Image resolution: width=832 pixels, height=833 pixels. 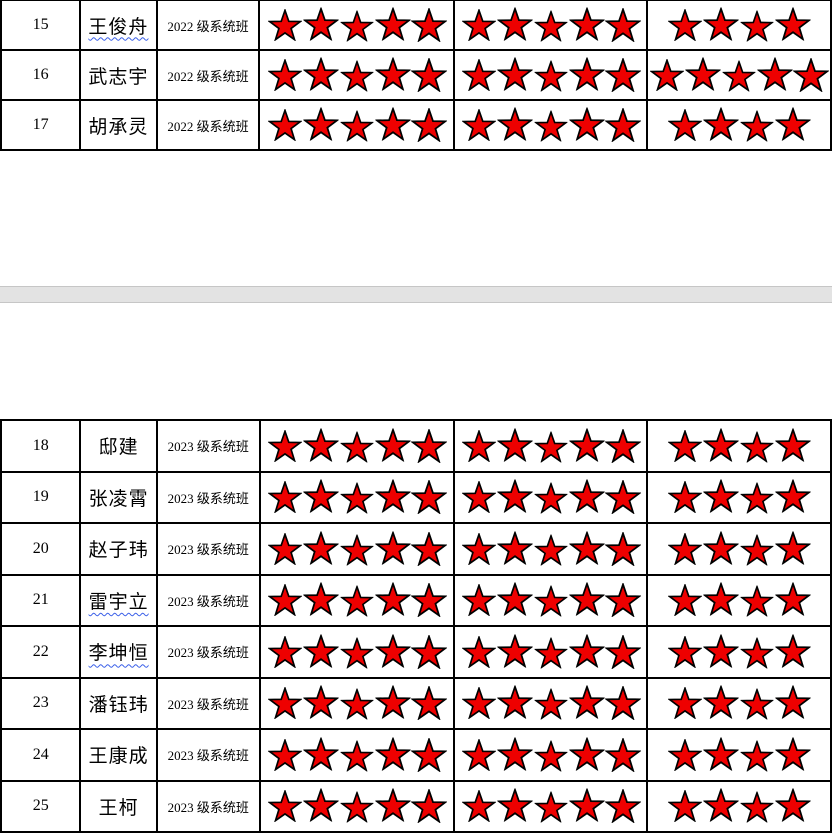 What do you see at coordinates (118, 602) in the screenshot?
I see `student-name-text: 雷宇立` at bounding box center [118, 602].